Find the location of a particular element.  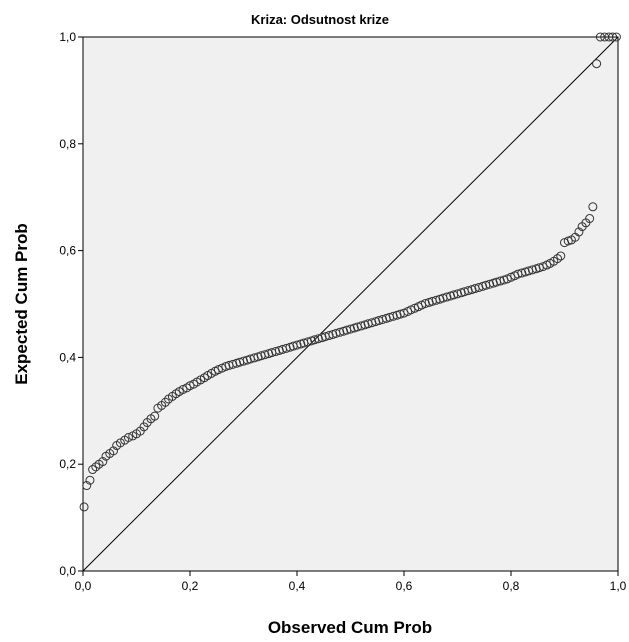

x-axis: 0,0 0,2 0,4 0,6 0,8 1,0 is located at coordinates (351, 582).